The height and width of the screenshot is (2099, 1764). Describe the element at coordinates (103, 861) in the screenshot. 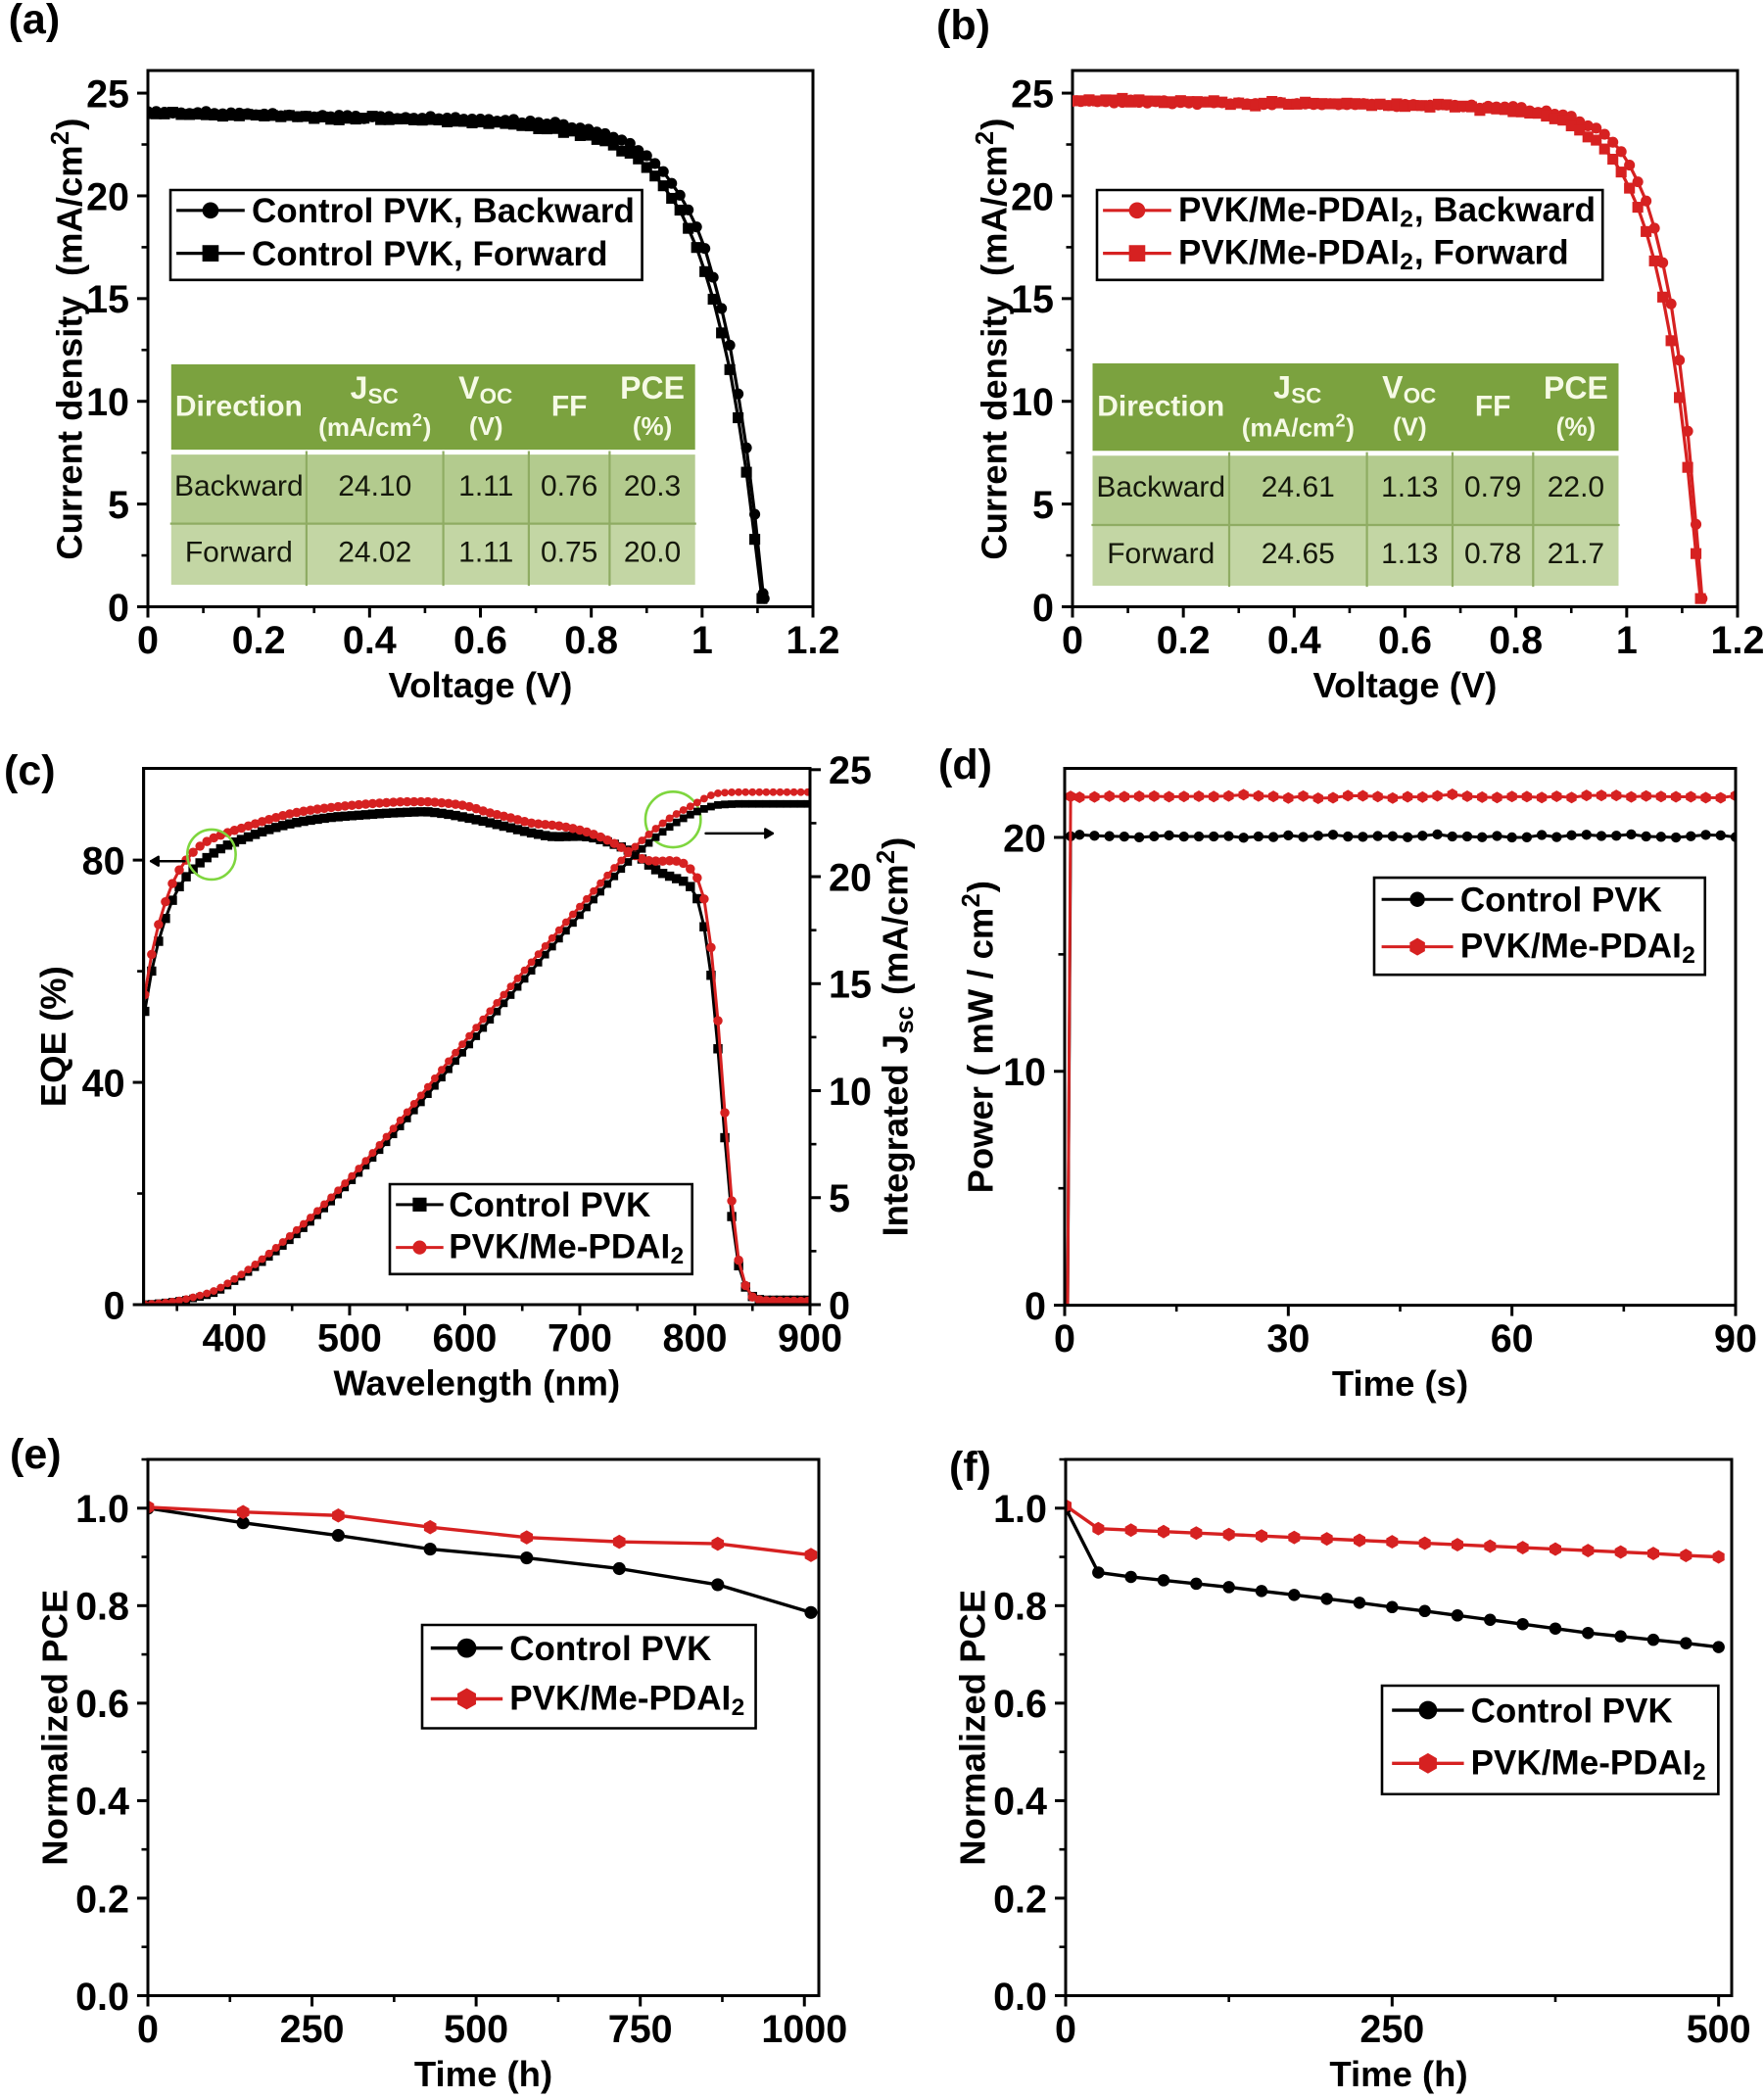

I see `svg-text: 80` at that location.